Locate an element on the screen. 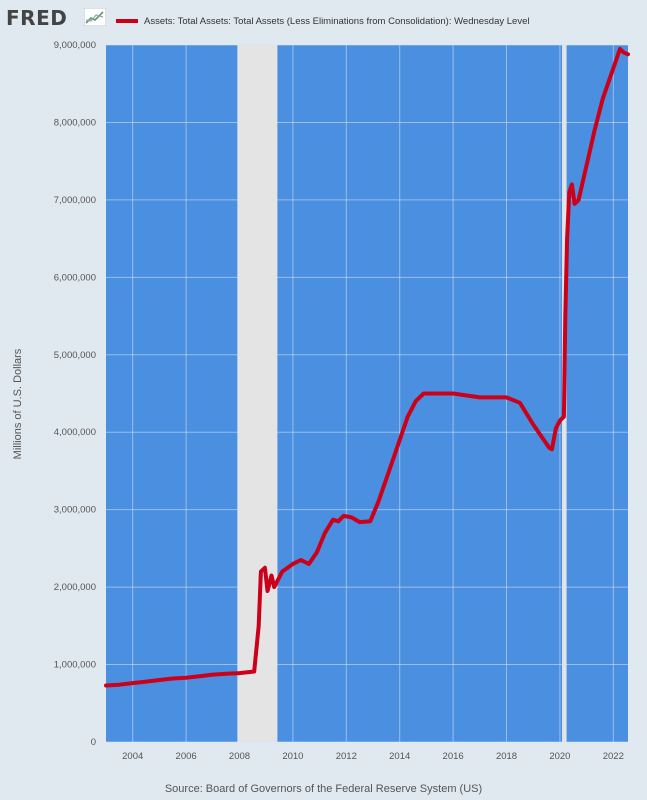 This screenshot has height=800, width=647. x-tick-label: 2010 is located at coordinates (292, 756).